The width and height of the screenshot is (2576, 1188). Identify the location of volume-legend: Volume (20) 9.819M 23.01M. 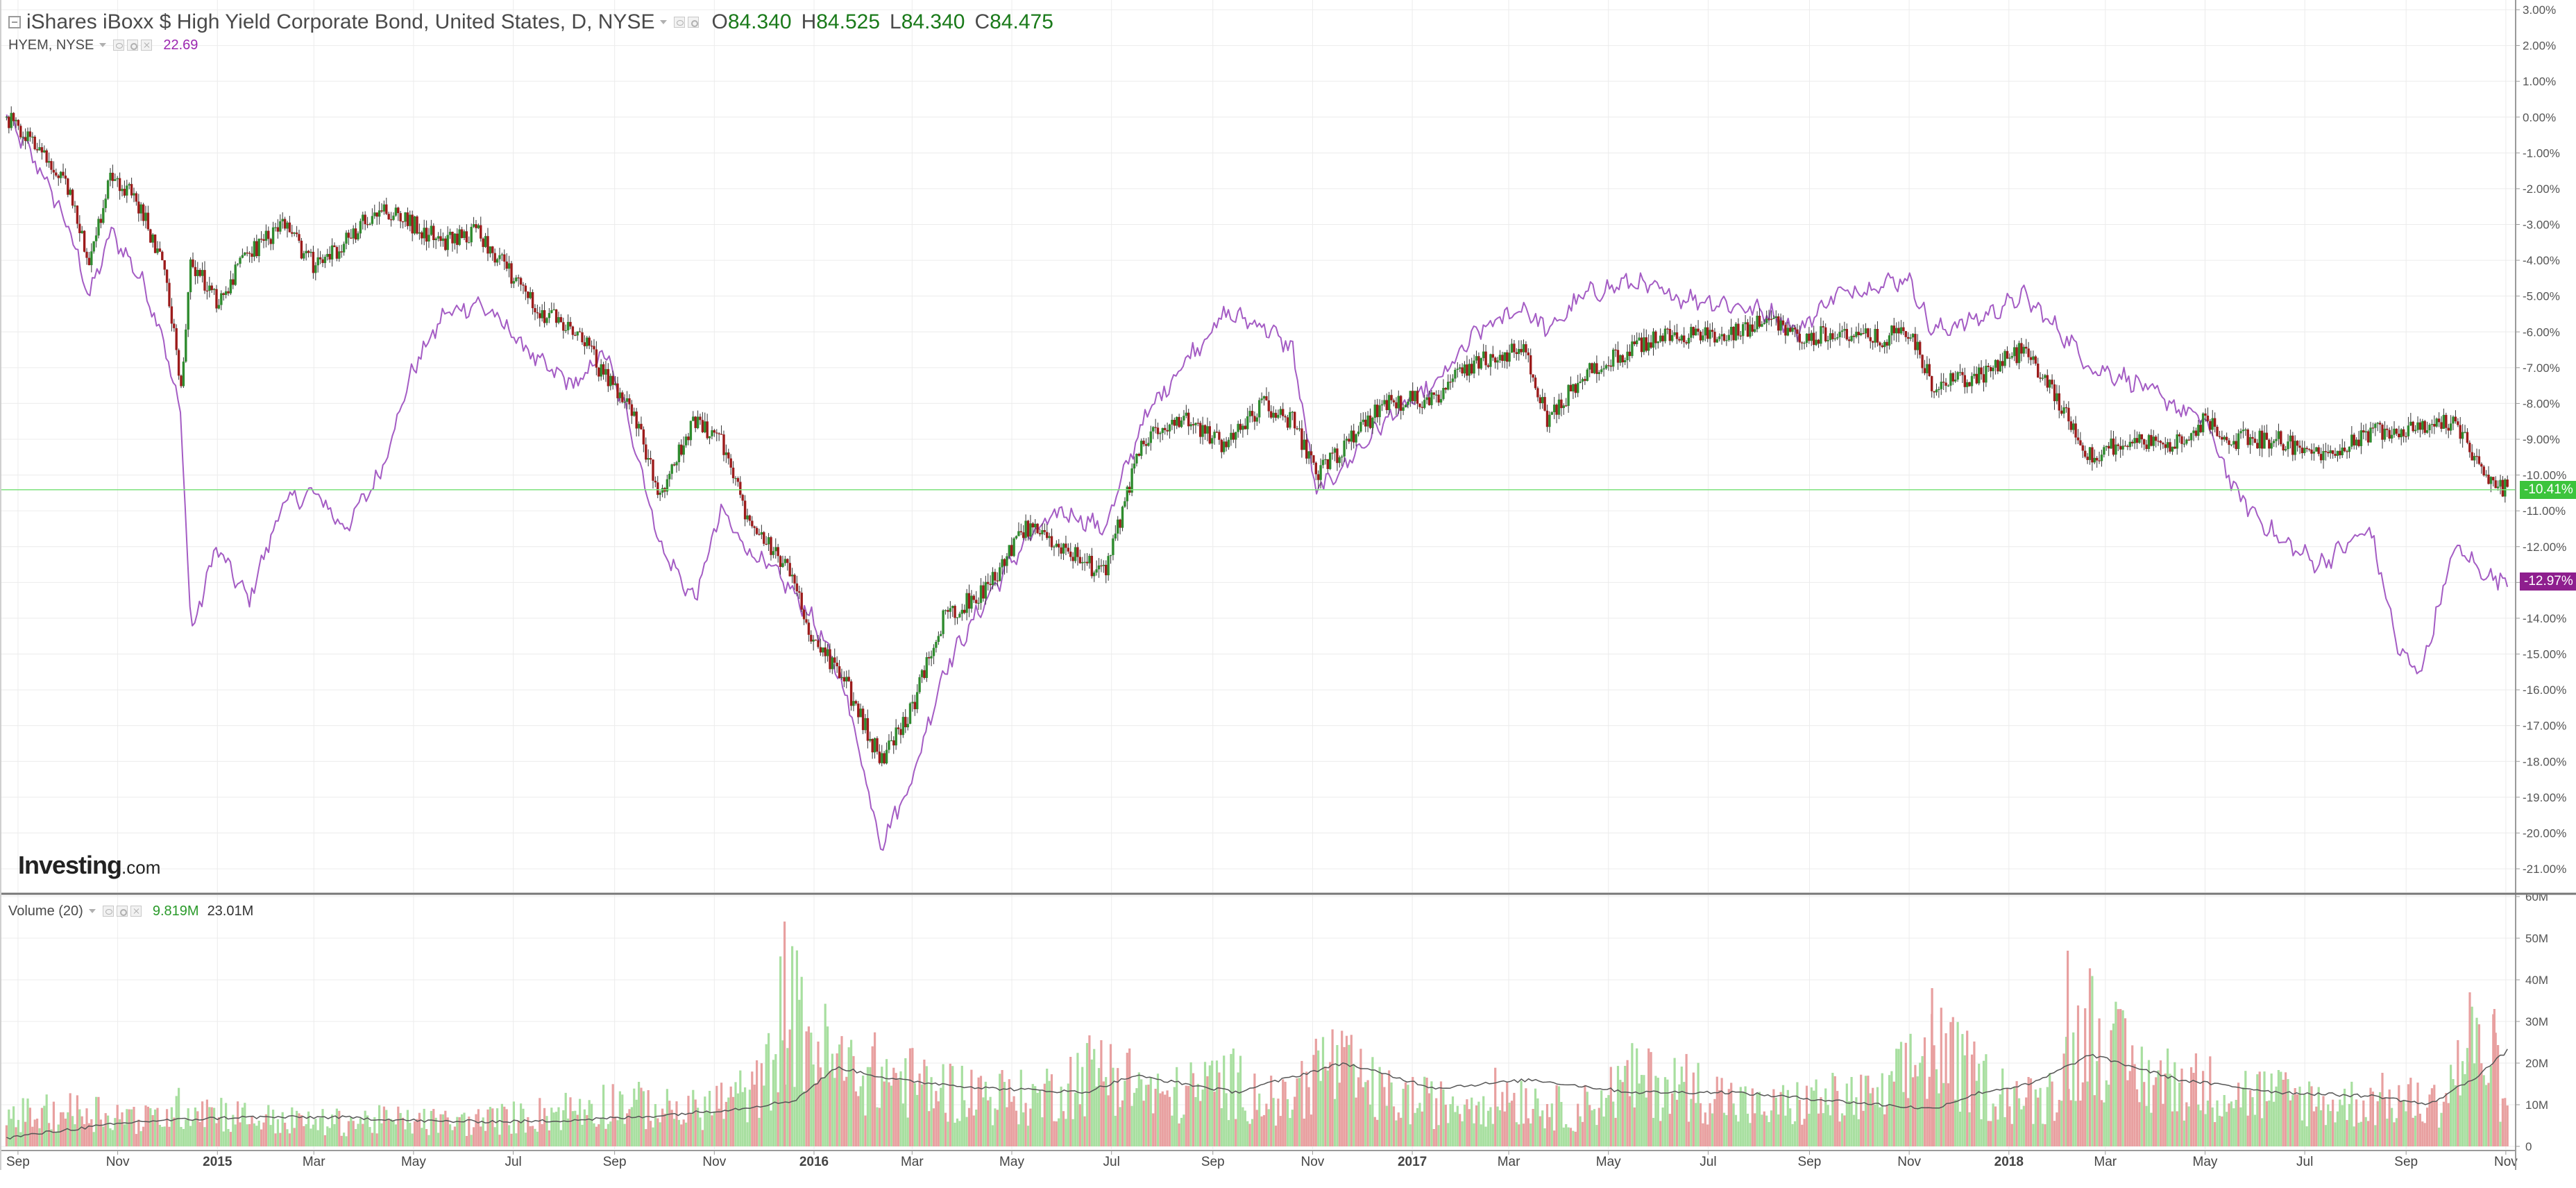
(131, 911).